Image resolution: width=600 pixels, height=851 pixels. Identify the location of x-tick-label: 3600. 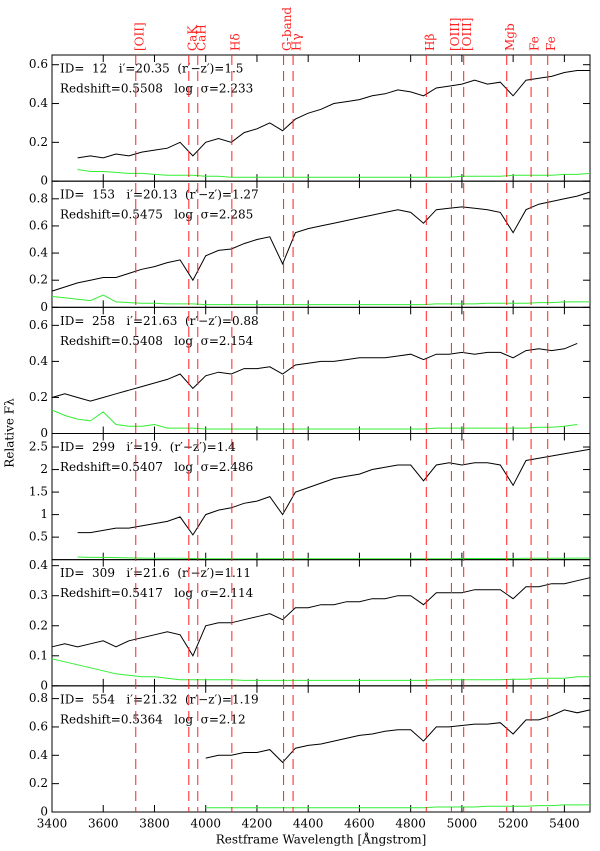
(103, 824).